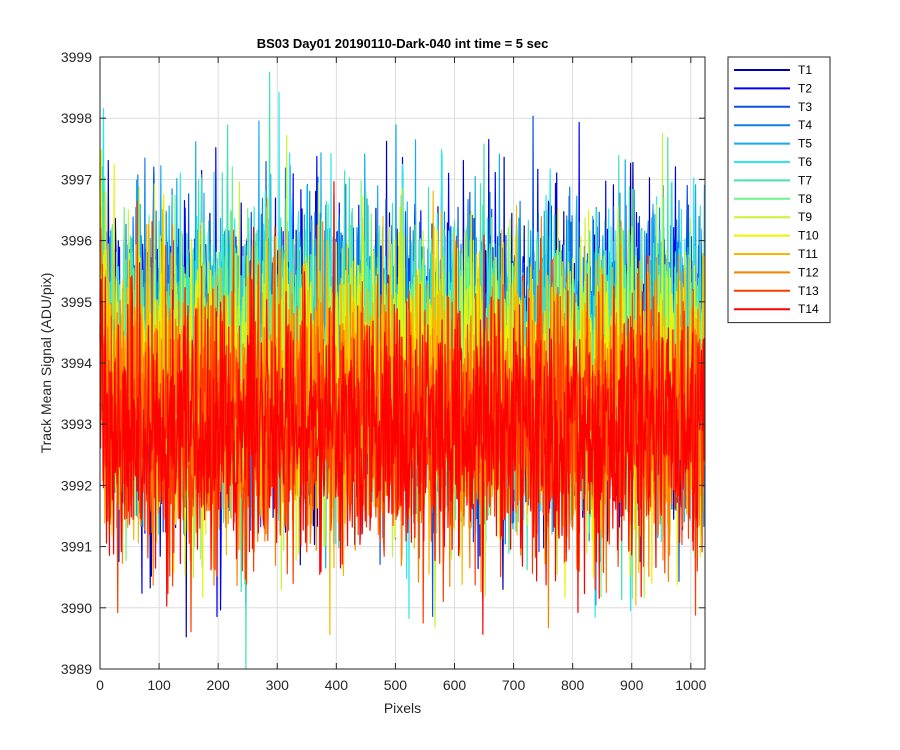  I want to click on y-tick-label: 3989, so click(76, 669).